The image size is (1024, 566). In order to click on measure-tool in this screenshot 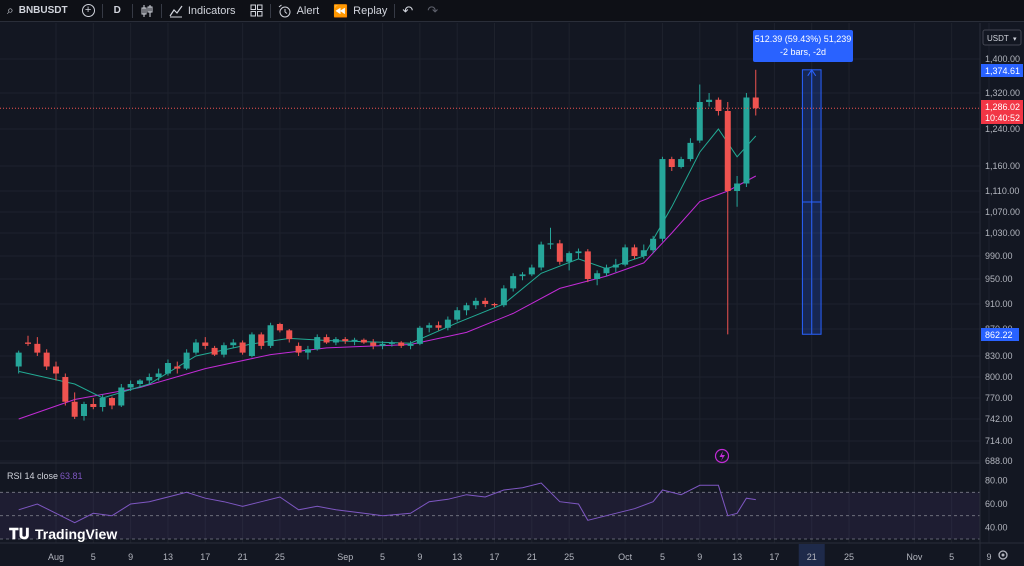, I will do `click(811, 201)`.